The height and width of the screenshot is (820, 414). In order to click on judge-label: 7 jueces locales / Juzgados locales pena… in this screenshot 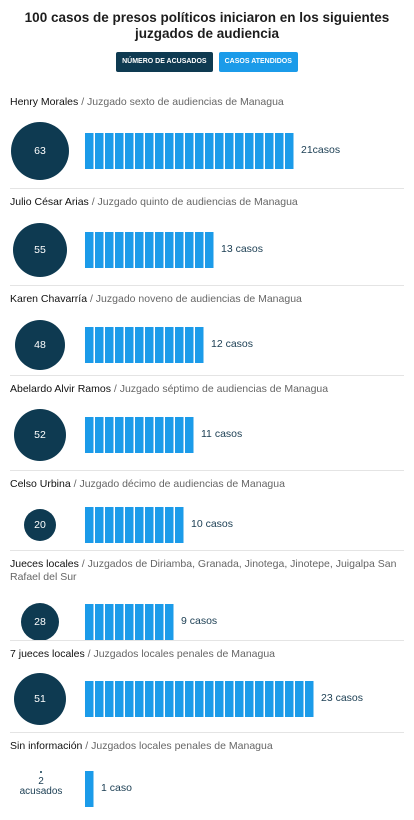, I will do `click(207, 654)`.